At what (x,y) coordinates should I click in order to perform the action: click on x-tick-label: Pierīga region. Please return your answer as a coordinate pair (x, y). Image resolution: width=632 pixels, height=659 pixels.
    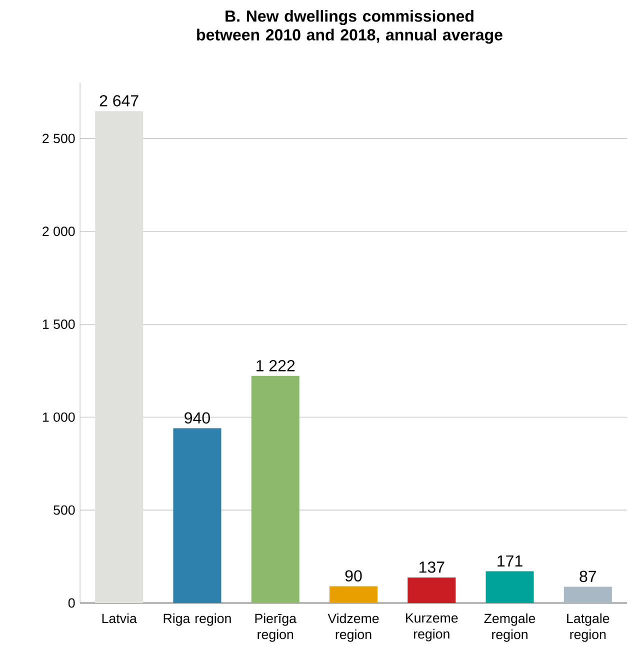
    Looking at the image, I should click on (275, 627).